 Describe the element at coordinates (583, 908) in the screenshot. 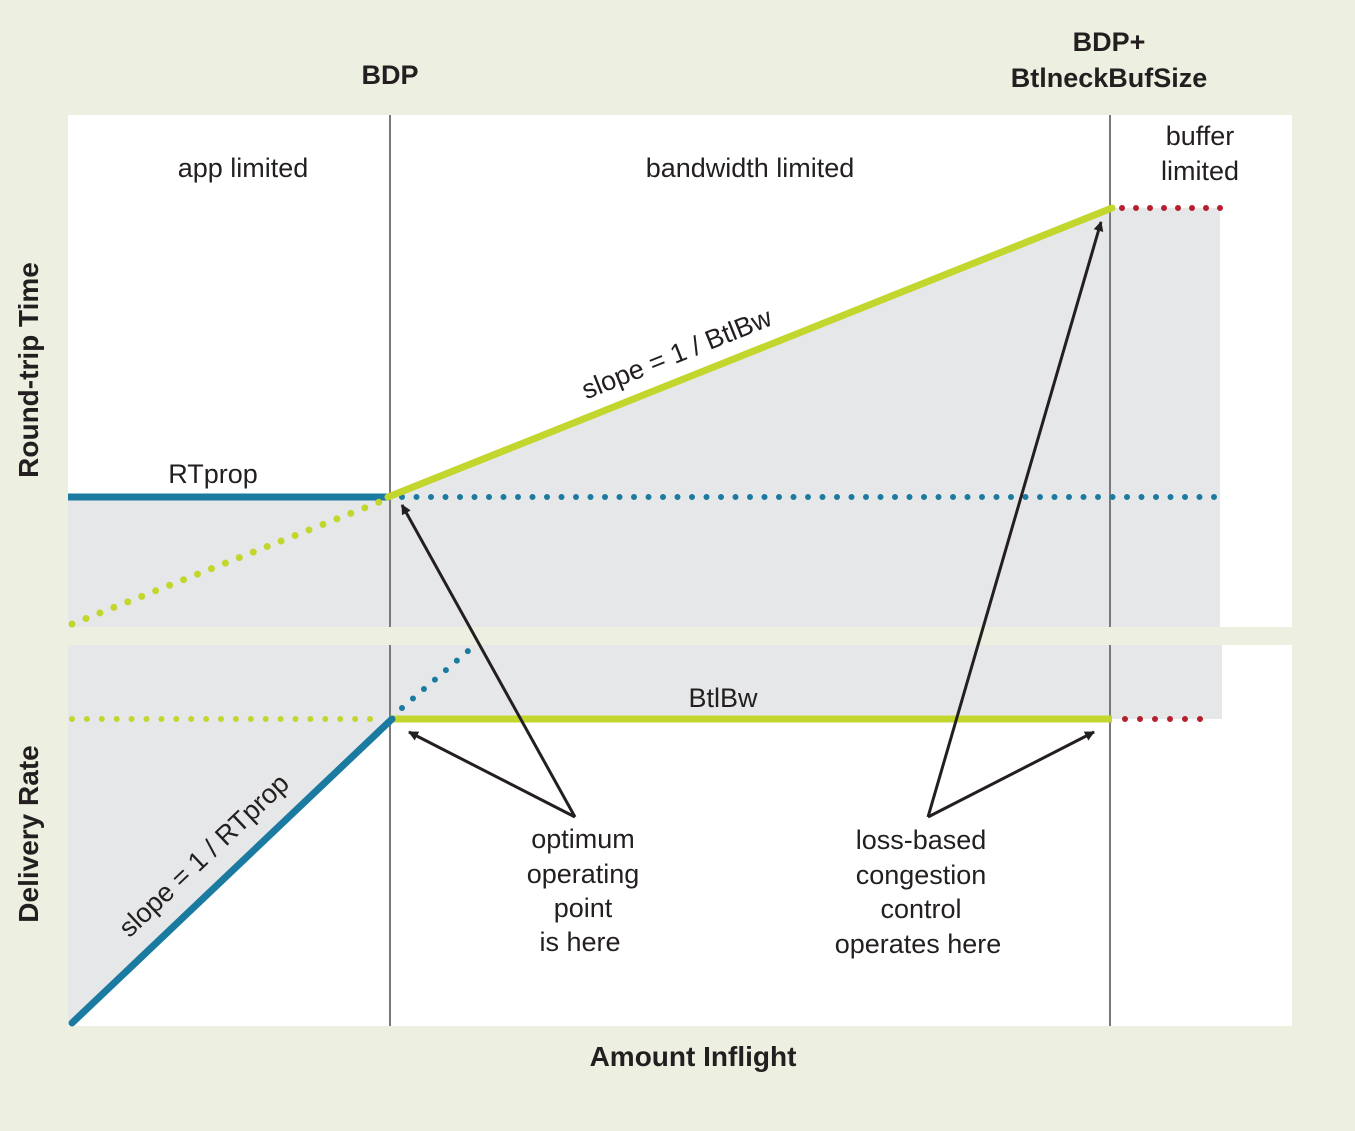

I see `optimum-line-3: point` at that location.